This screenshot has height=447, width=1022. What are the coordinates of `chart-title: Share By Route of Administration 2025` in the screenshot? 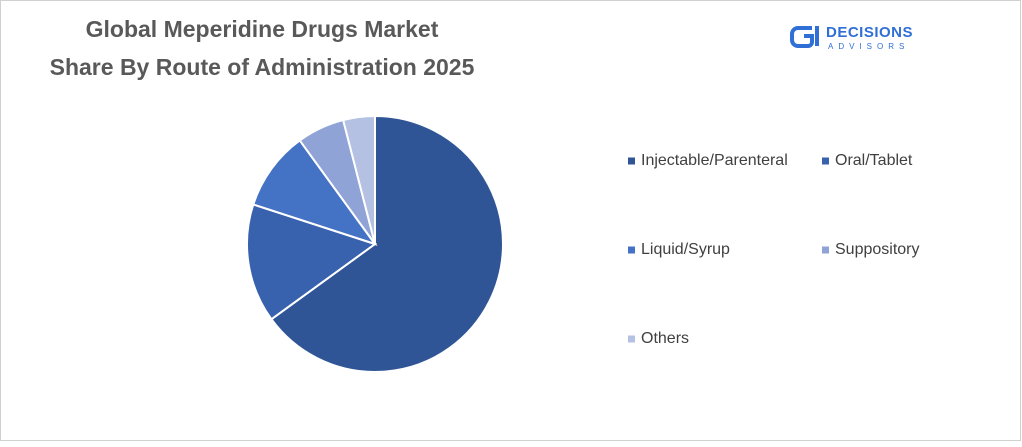 It's located at (262, 67).